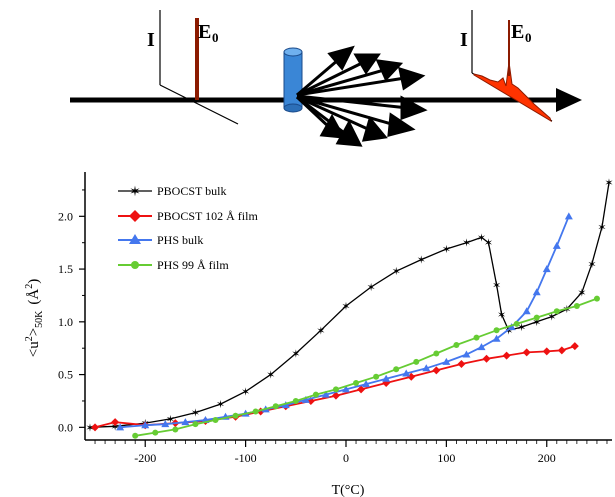  What do you see at coordinates (346, 458) in the screenshot?
I see `x-tick-label: 0` at bounding box center [346, 458].